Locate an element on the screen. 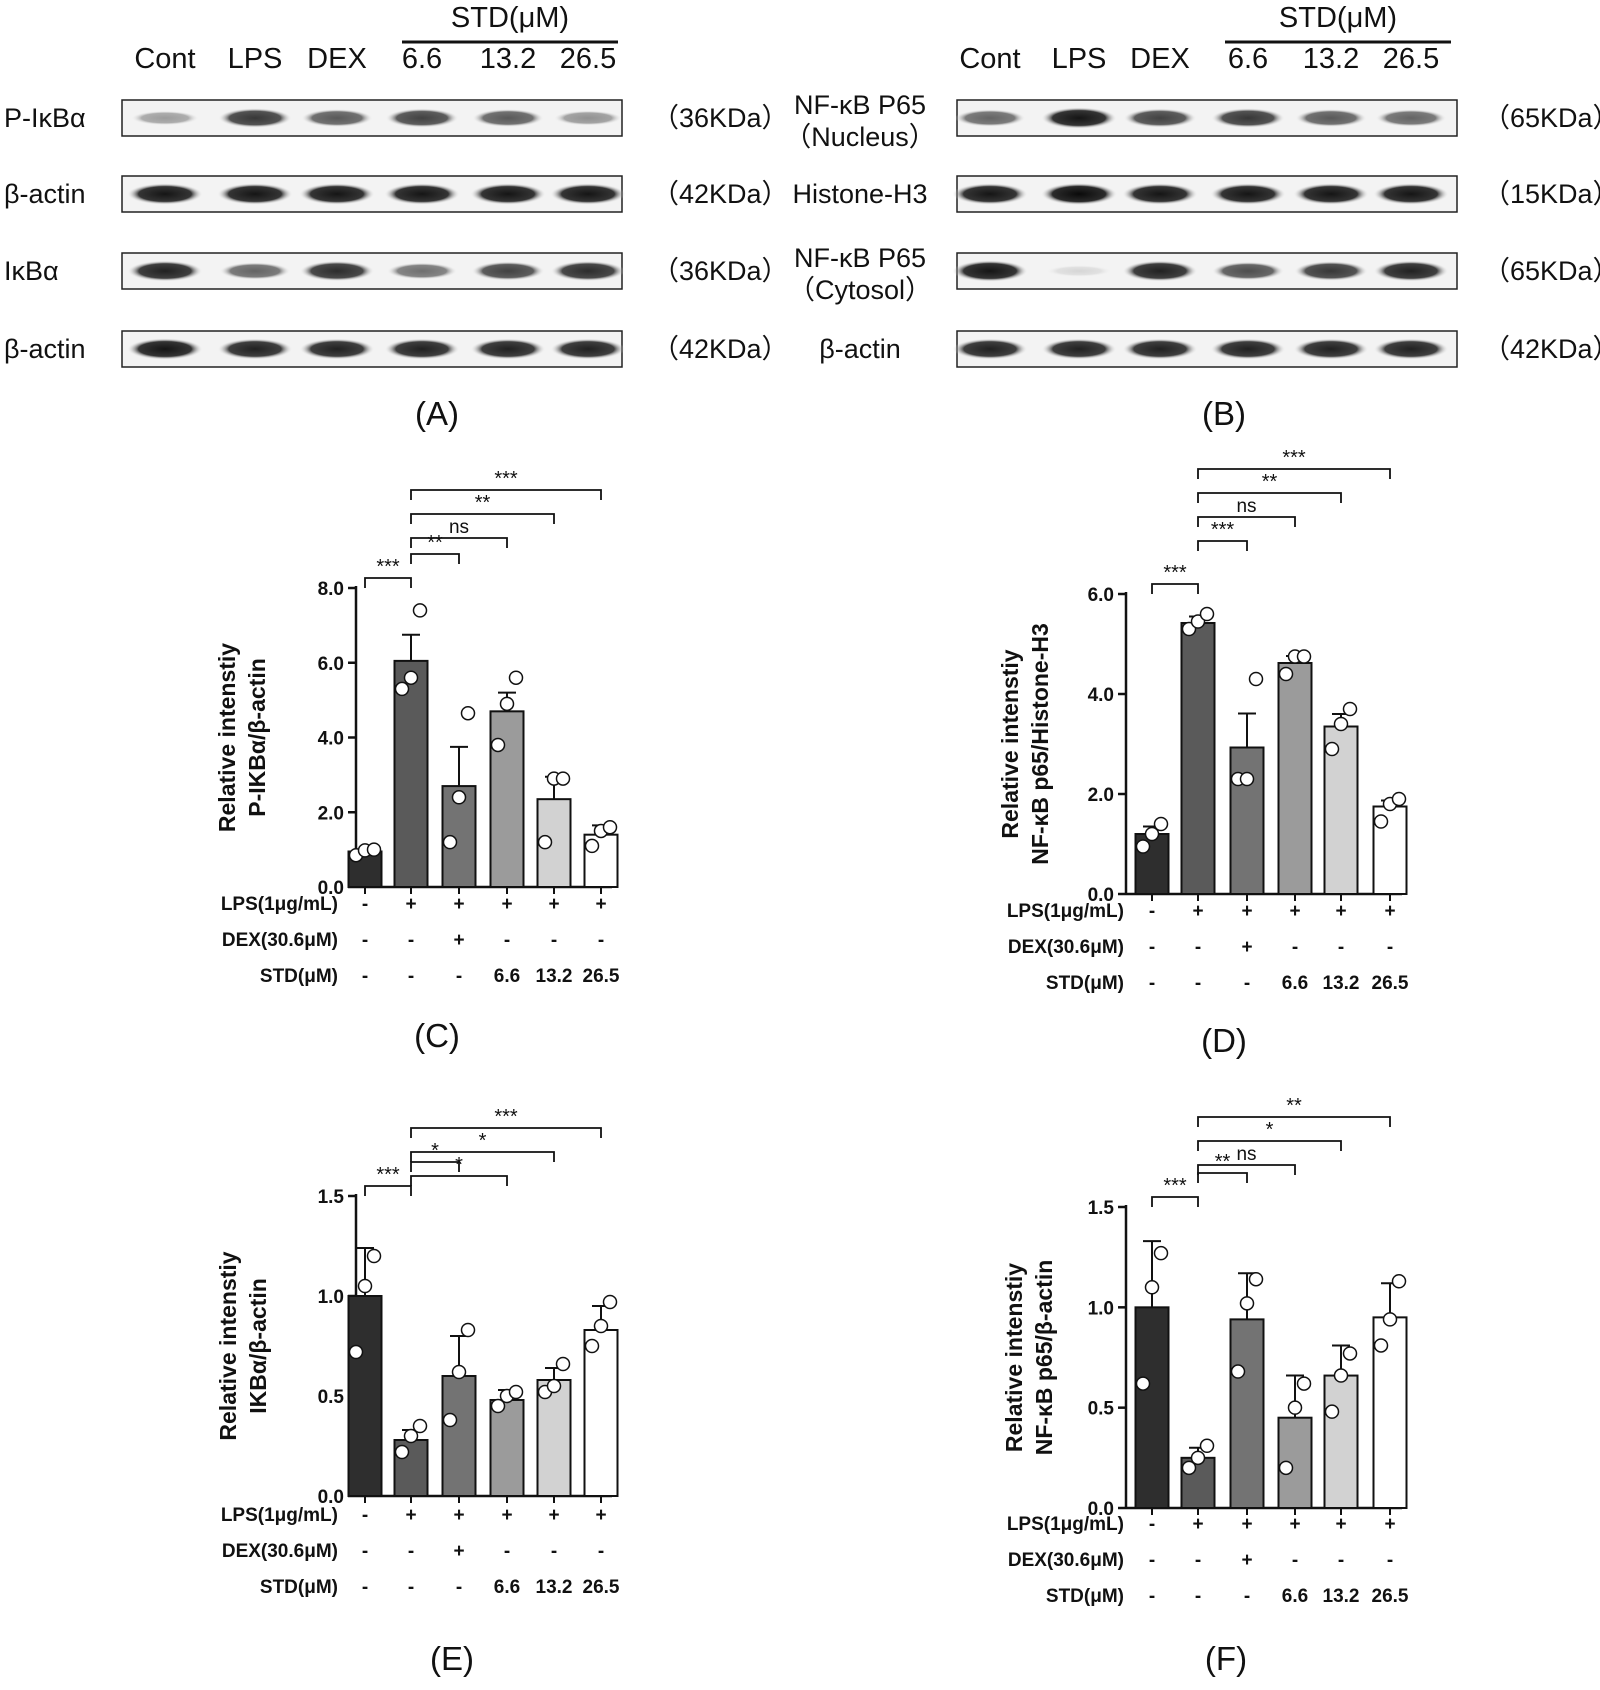 The image size is (1600, 1690). lane-label: LPS is located at coordinates (1079, 59).